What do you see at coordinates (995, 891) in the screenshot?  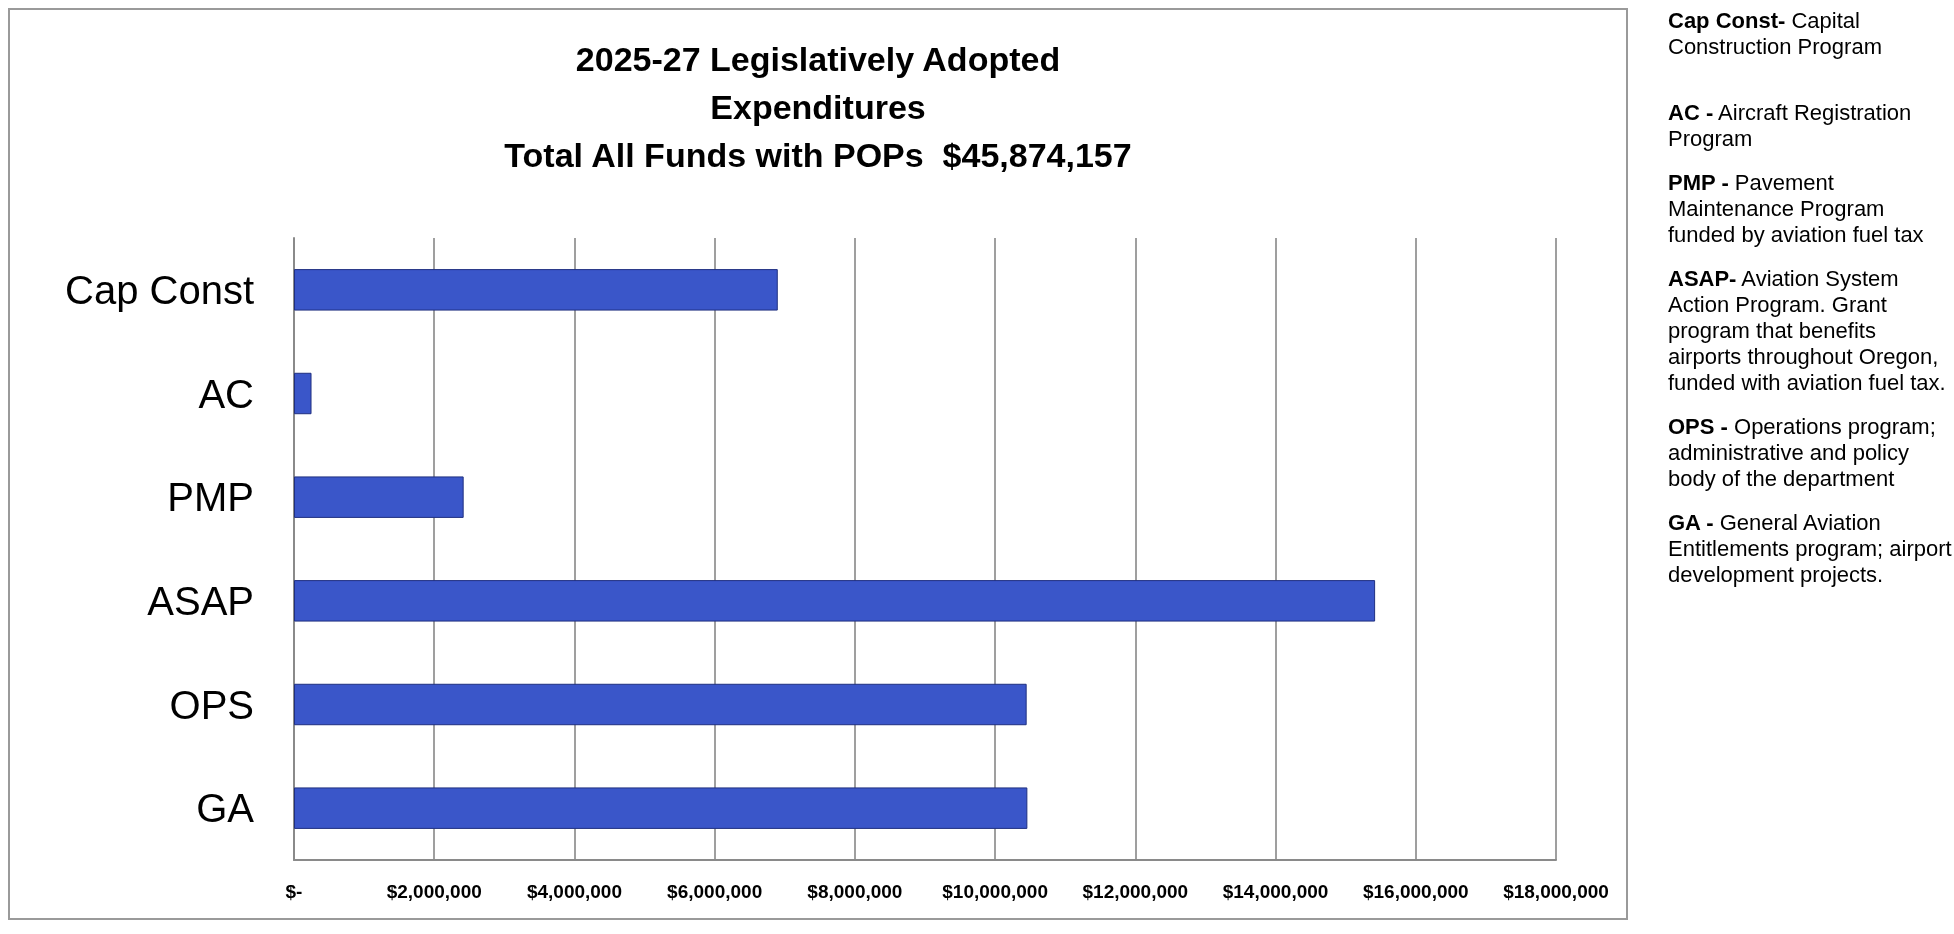 I see `x-tick-label: $10,000,000` at bounding box center [995, 891].